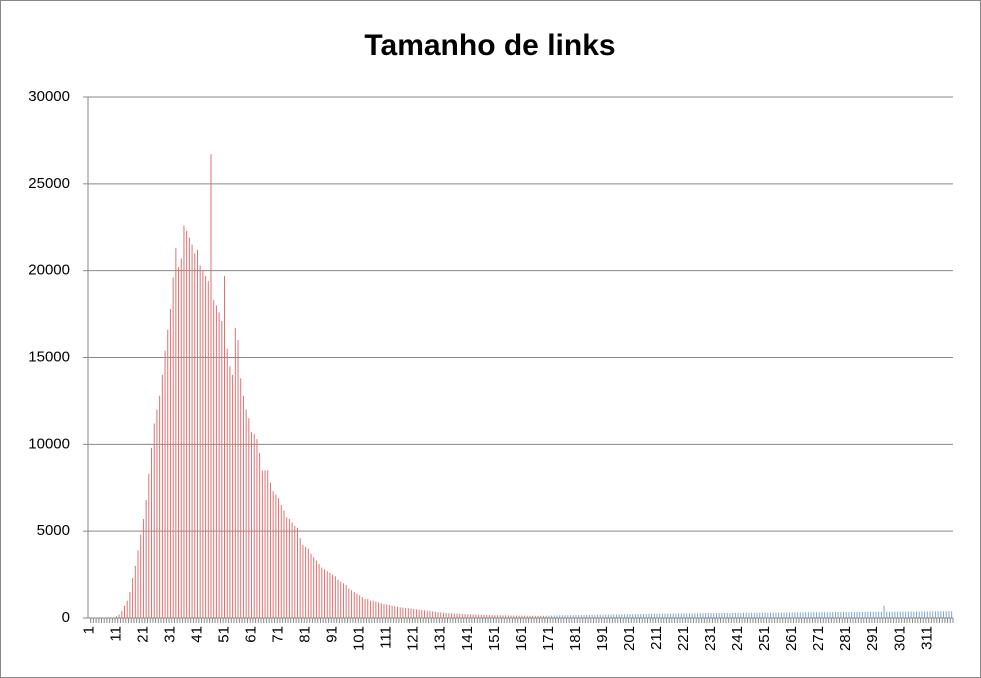 Image resolution: width=981 pixels, height=678 pixels. Describe the element at coordinates (223, 634) in the screenshot. I see `x-tick-label: 51` at that location.